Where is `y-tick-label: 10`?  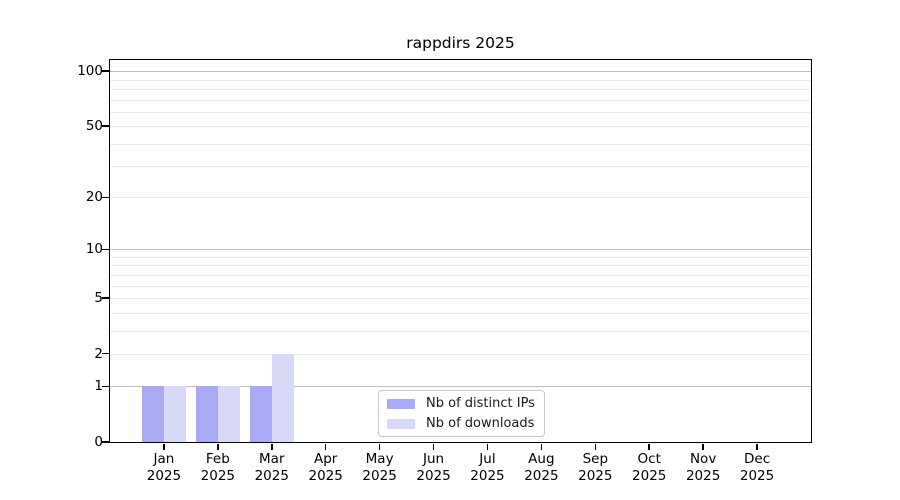 y-tick-label: 10 is located at coordinates (94, 249).